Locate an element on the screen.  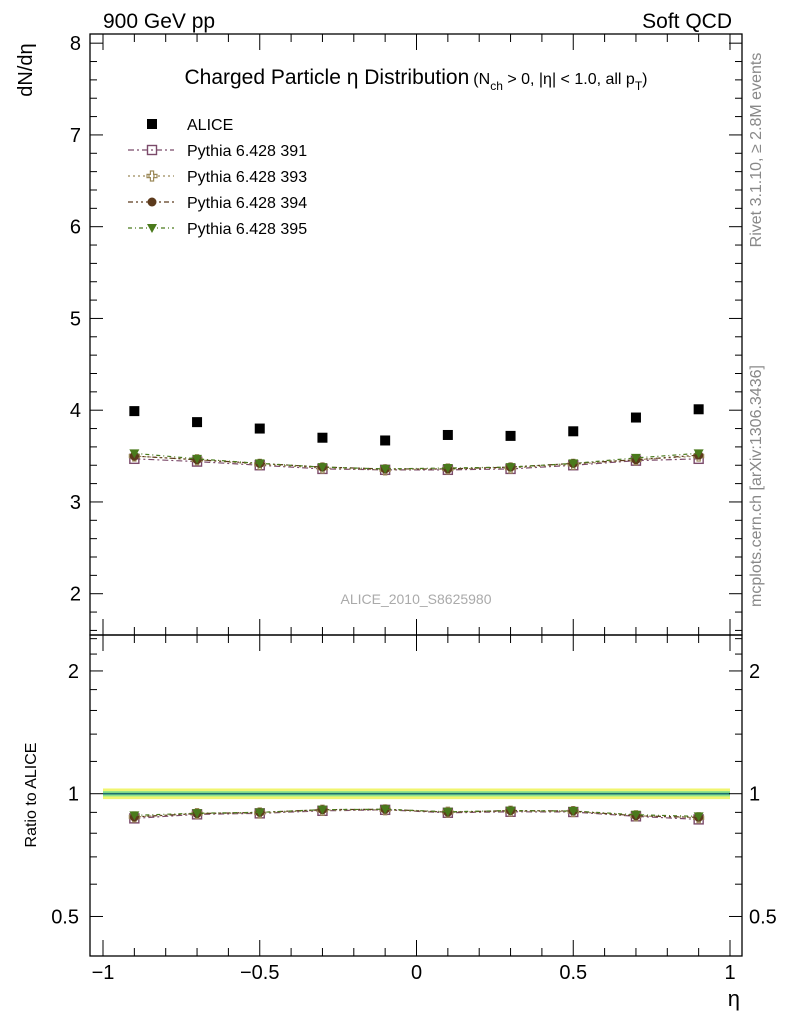
main-ytick-label: 8 is located at coordinates (75, 44).